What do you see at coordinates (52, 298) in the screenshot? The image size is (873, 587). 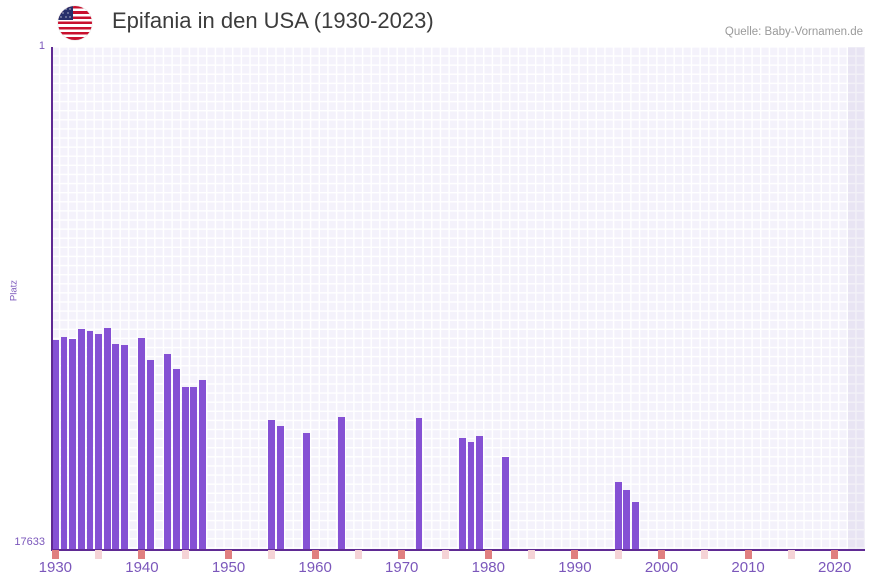 I see `y-axis-line` at bounding box center [52, 298].